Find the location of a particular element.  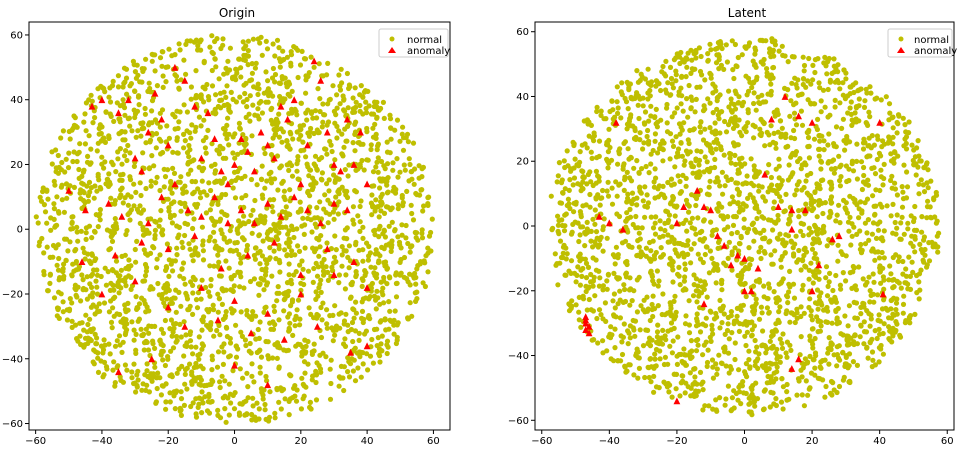

x-tick-label: −20 is located at coordinates (168, 441).